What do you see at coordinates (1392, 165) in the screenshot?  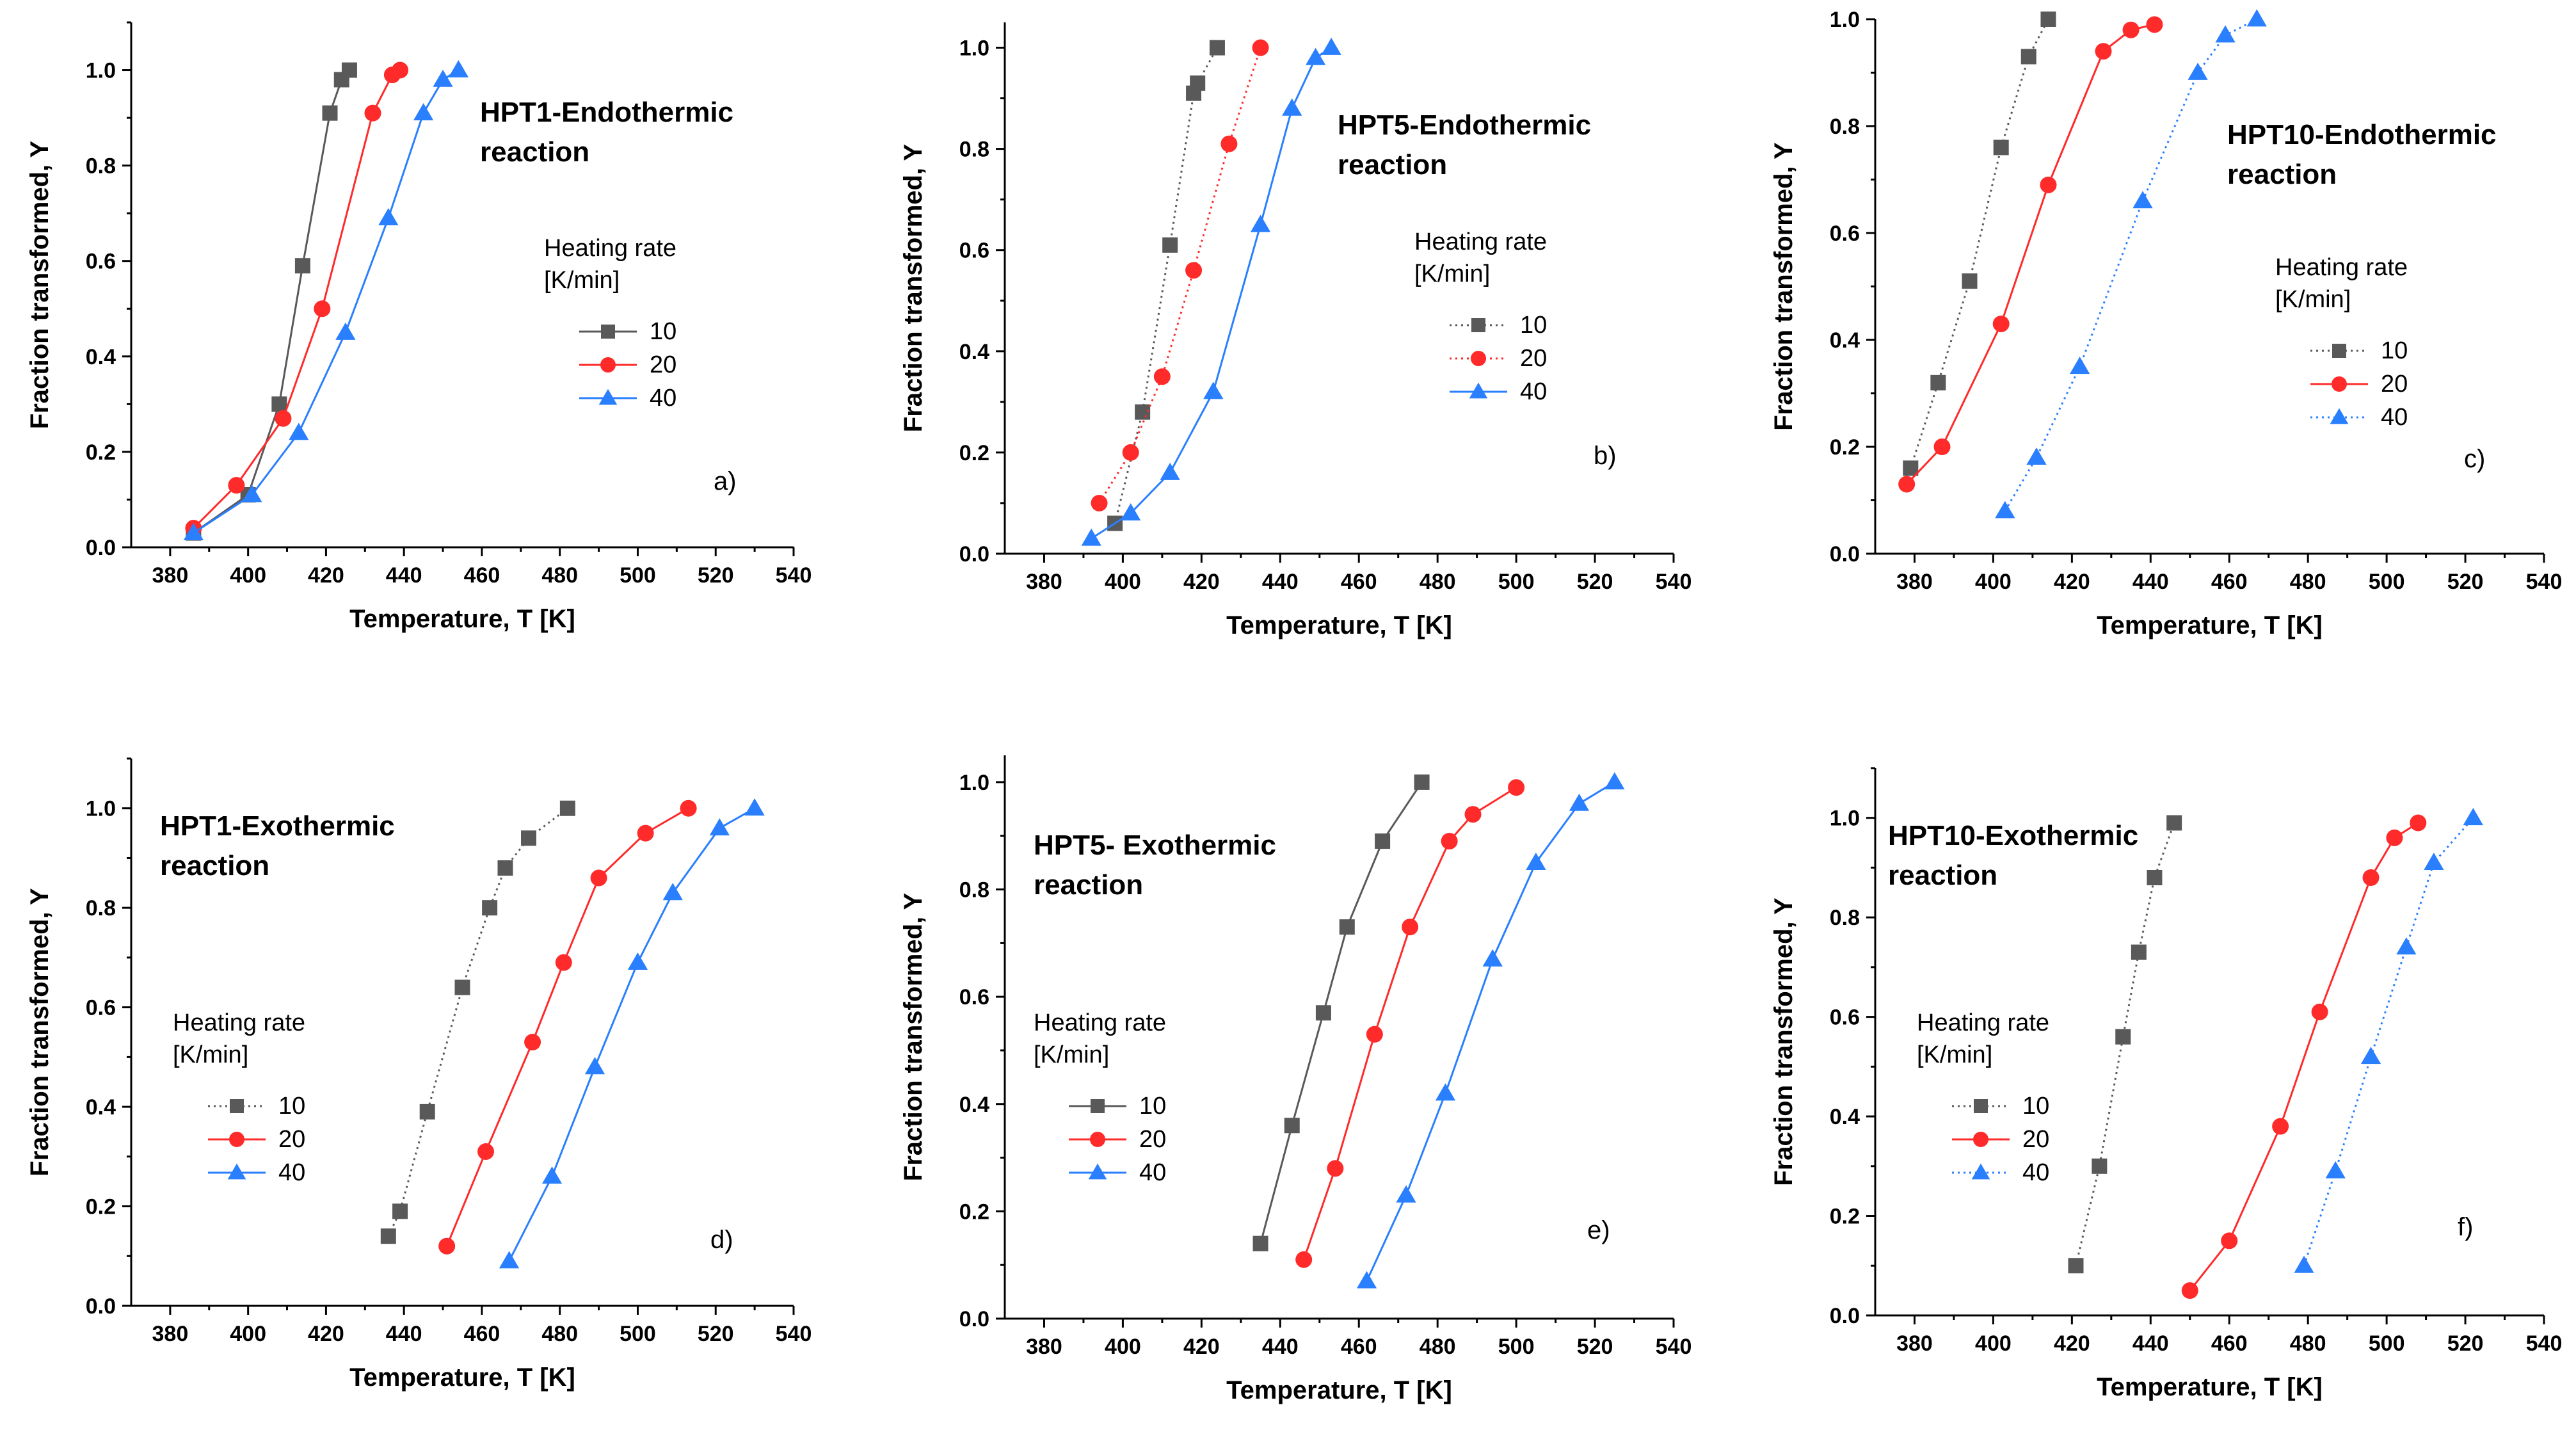 I see `panel-title-line: reaction` at bounding box center [1392, 165].